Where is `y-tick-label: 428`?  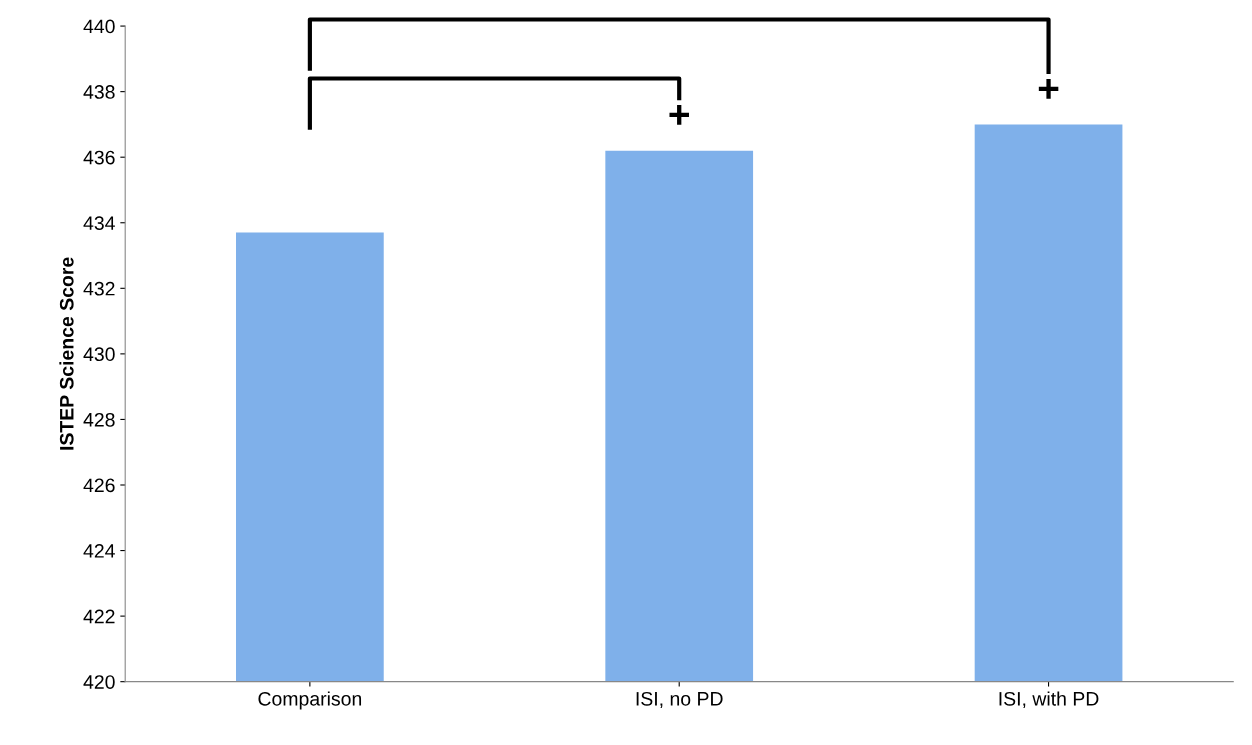 y-tick-label: 428 is located at coordinates (99, 419).